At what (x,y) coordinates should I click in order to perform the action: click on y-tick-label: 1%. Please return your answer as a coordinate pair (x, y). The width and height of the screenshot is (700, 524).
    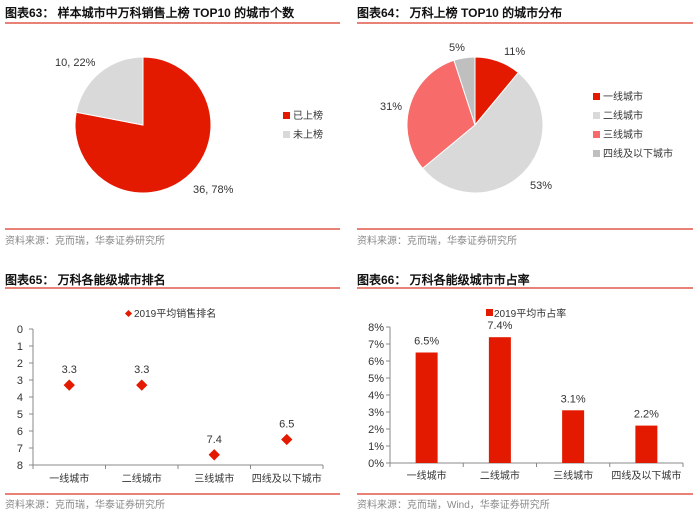
    Looking at the image, I should click on (376, 447).